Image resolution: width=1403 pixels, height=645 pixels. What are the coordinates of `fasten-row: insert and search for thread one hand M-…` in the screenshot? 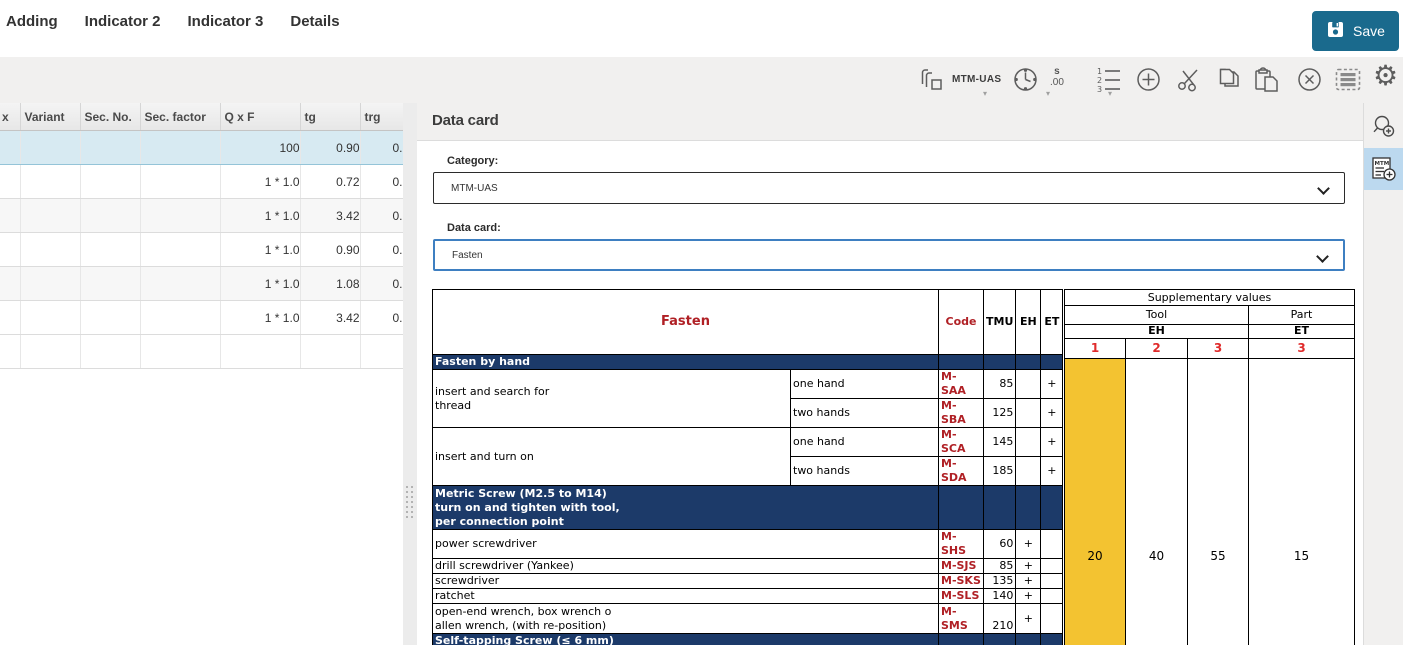 It's located at (748, 398).